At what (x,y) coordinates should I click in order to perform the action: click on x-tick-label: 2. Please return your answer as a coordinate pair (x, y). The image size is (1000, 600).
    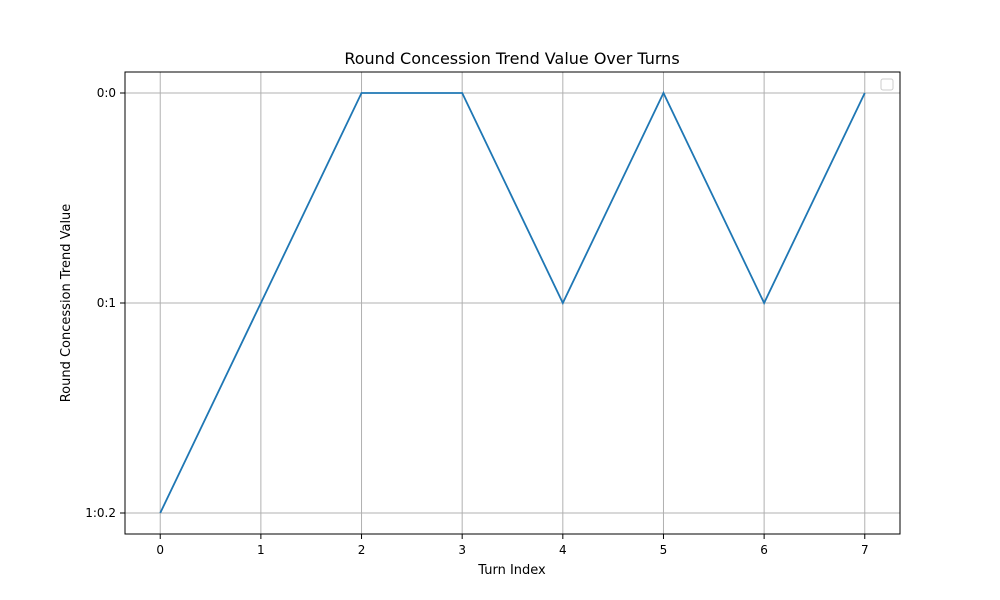
    Looking at the image, I should click on (362, 550).